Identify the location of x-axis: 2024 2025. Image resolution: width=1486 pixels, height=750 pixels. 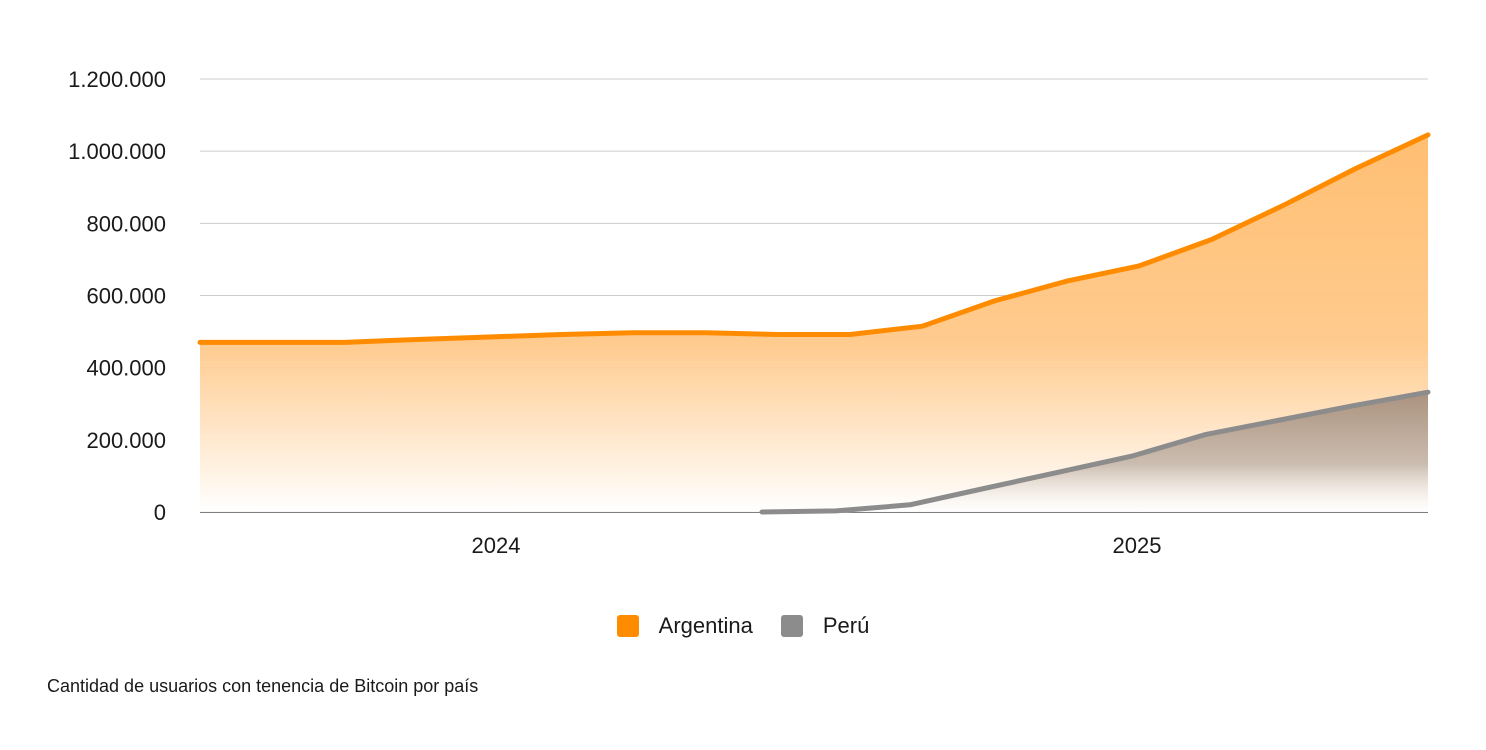
(817, 545).